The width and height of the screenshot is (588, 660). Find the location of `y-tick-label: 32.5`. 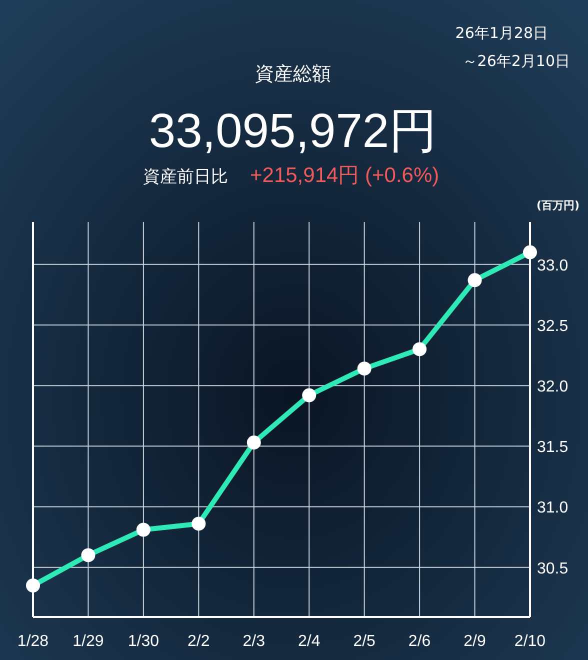

y-tick-label: 32.5 is located at coordinates (552, 326).